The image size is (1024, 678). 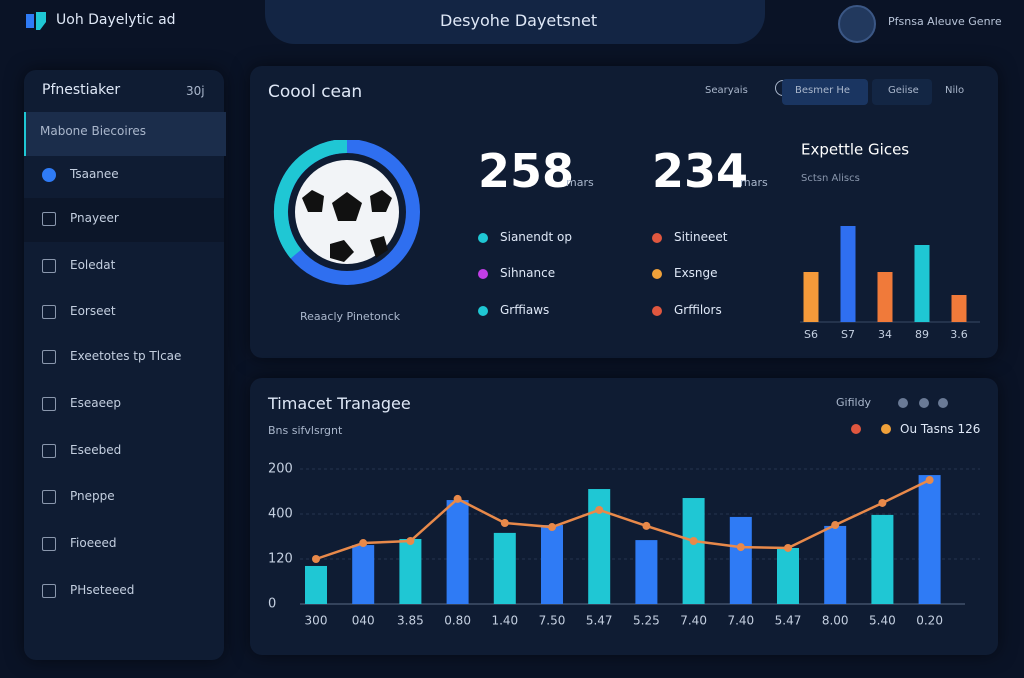 What do you see at coordinates (857, 24) in the screenshot?
I see `avatar` at bounding box center [857, 24].